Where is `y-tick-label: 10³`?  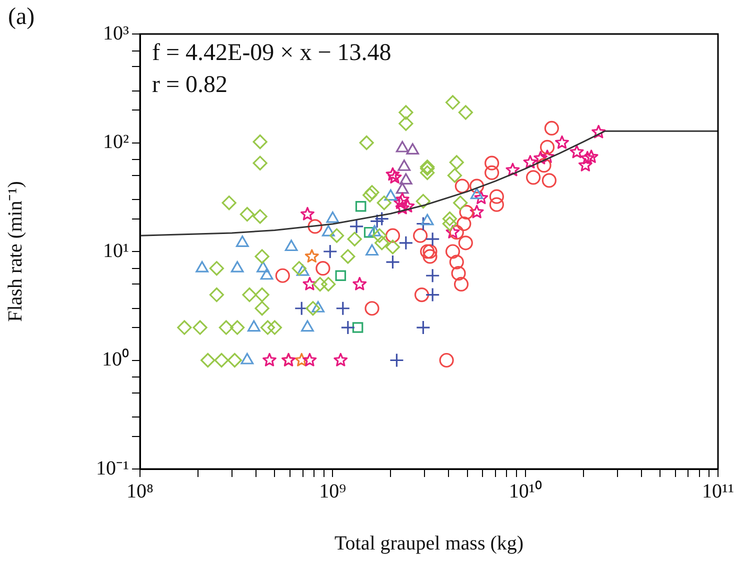
y-tick-label: 10³ is located at coordinates (116, 33).